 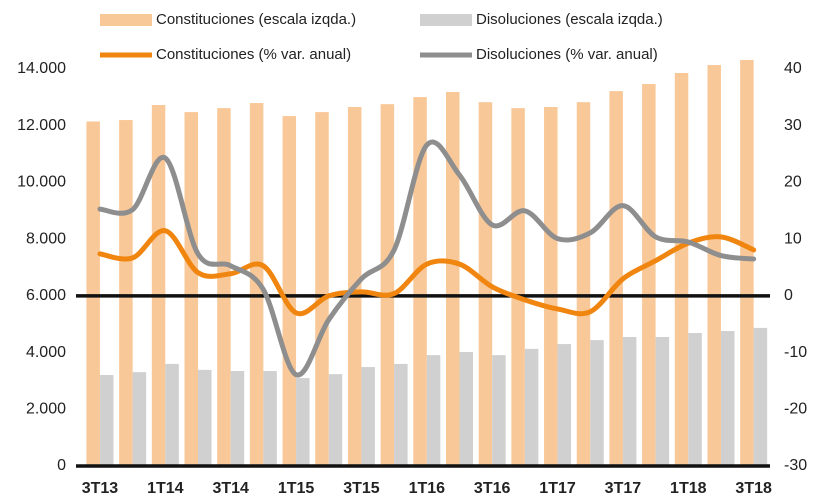 I want to click on y2-tick-label: 10, so click(x=793, y=238).